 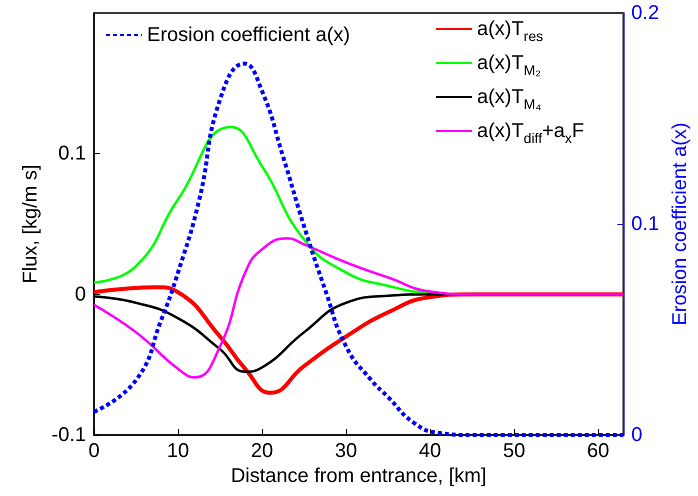 I want to click on y2-tick-label: 0, so click(x=636, y=435).